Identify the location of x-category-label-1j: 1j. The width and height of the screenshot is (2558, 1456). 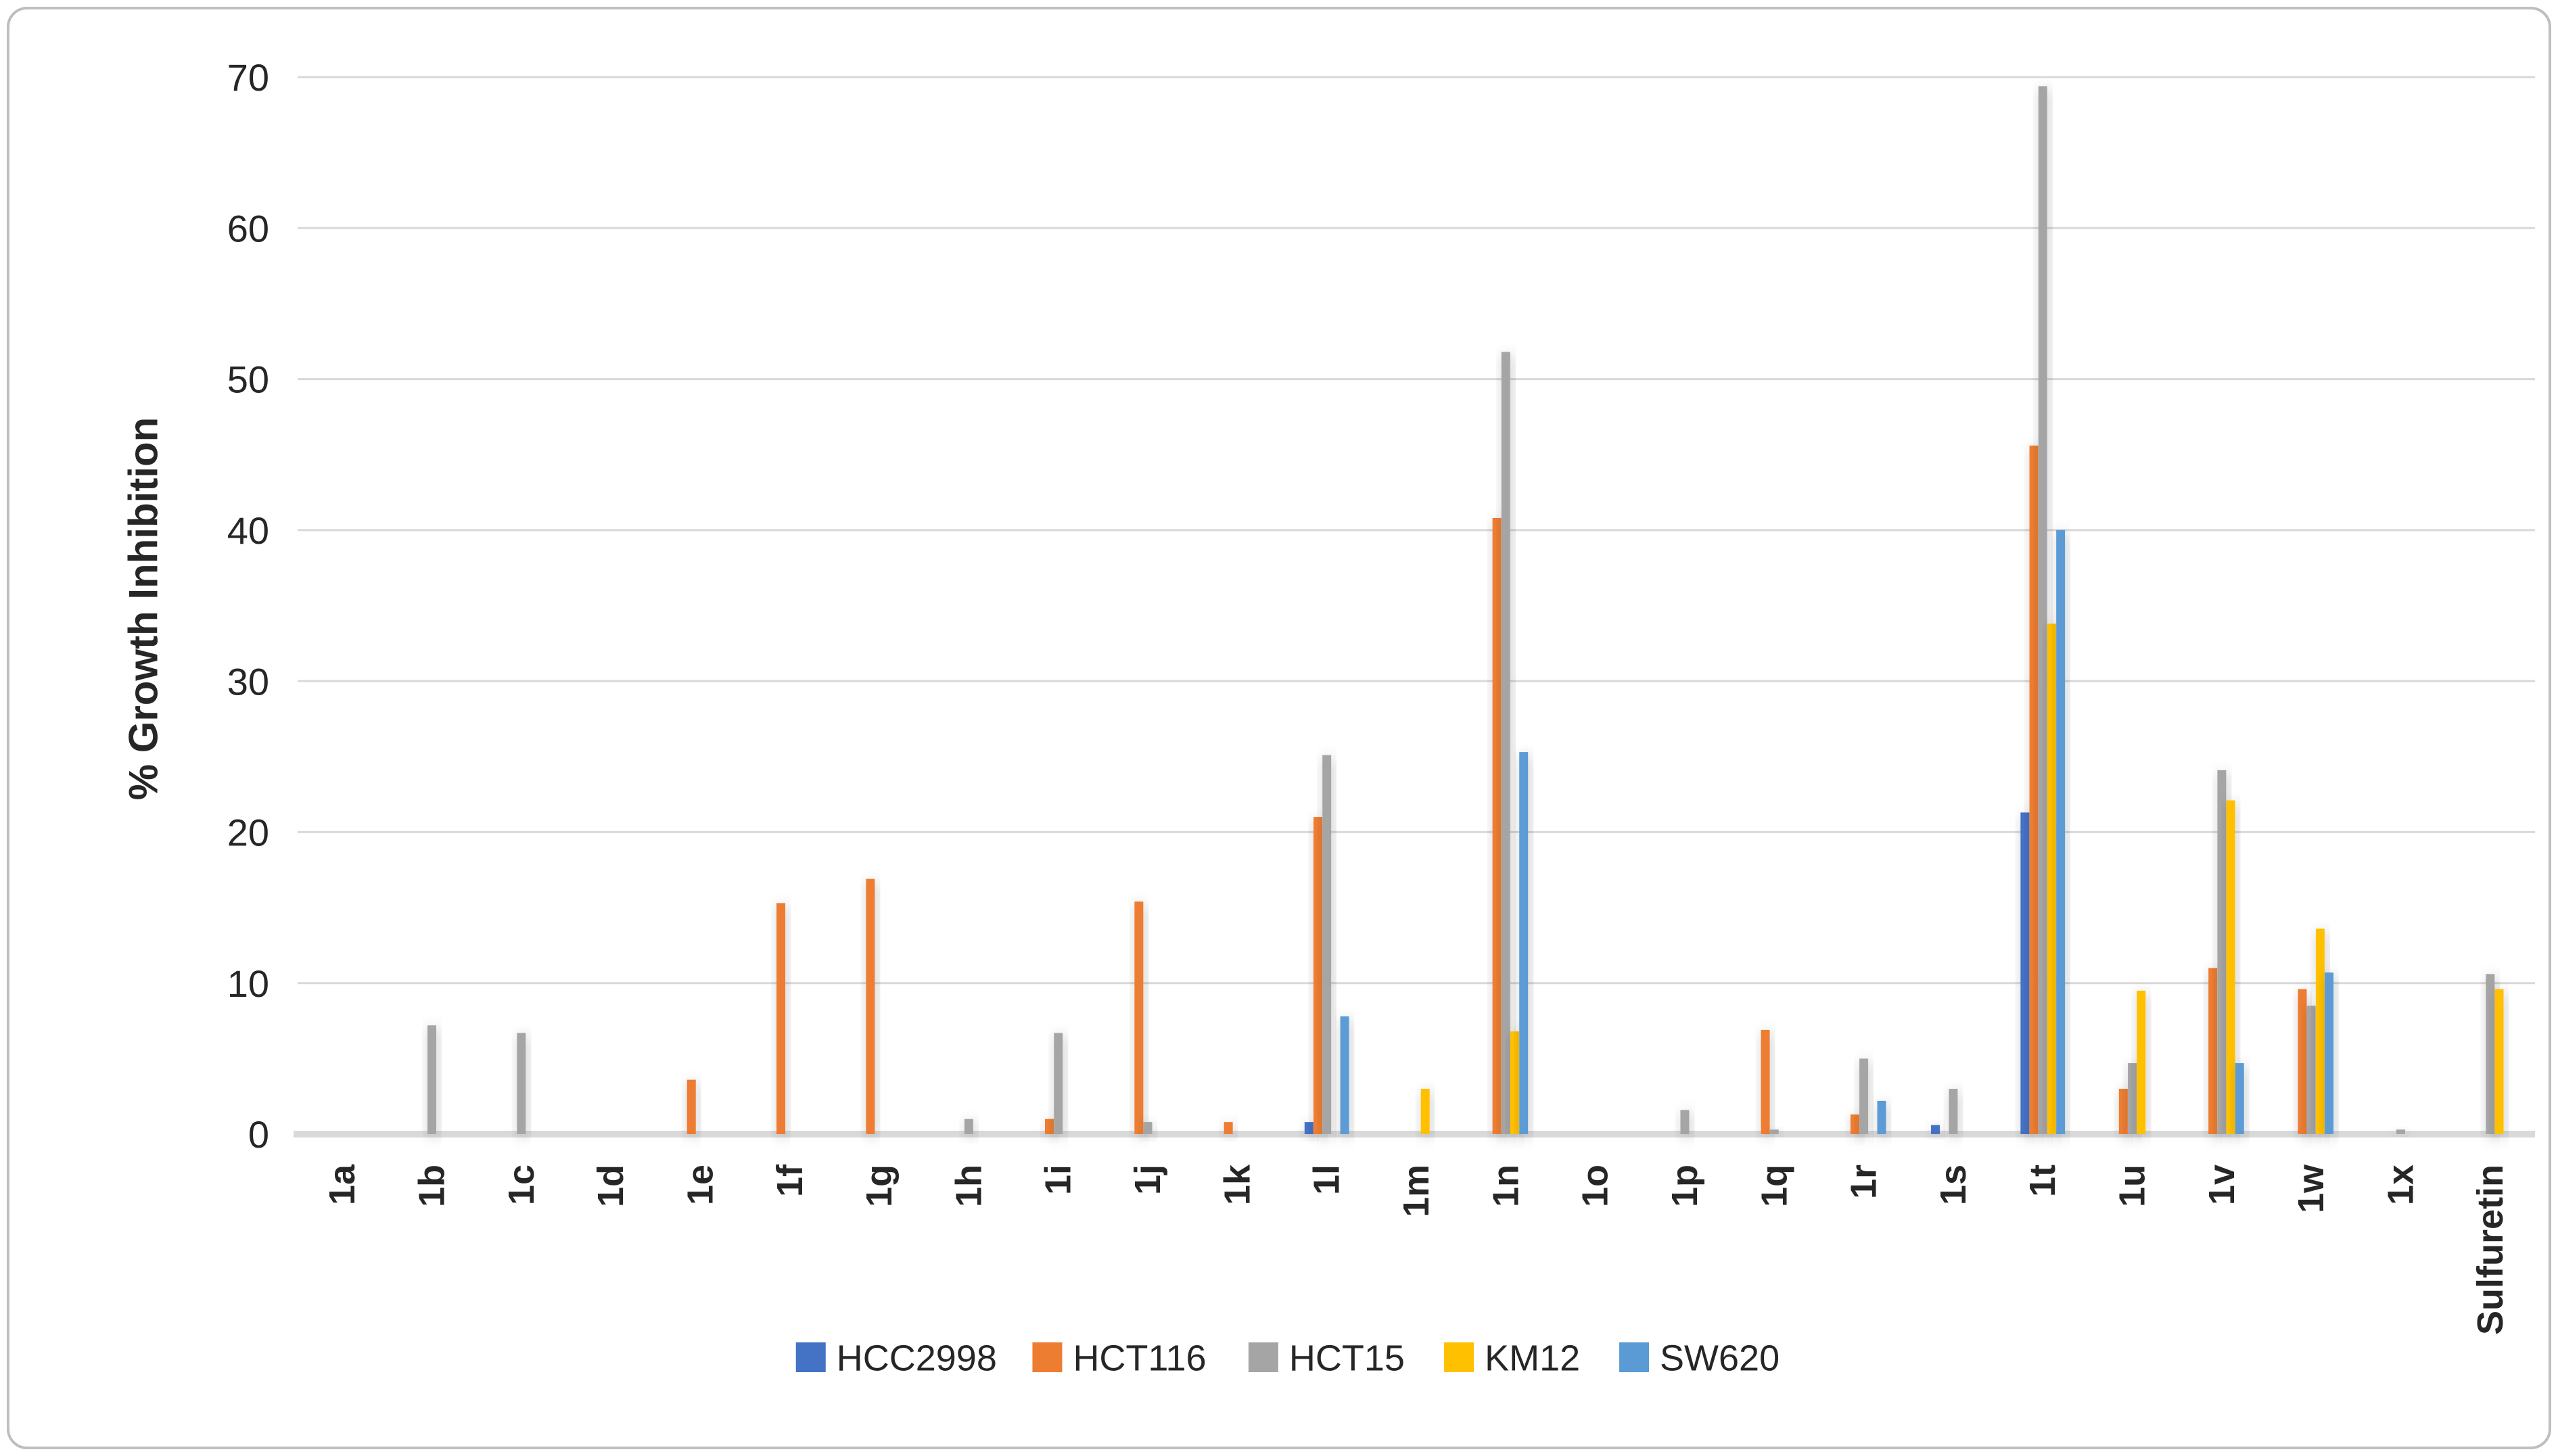
(1147, 1180).